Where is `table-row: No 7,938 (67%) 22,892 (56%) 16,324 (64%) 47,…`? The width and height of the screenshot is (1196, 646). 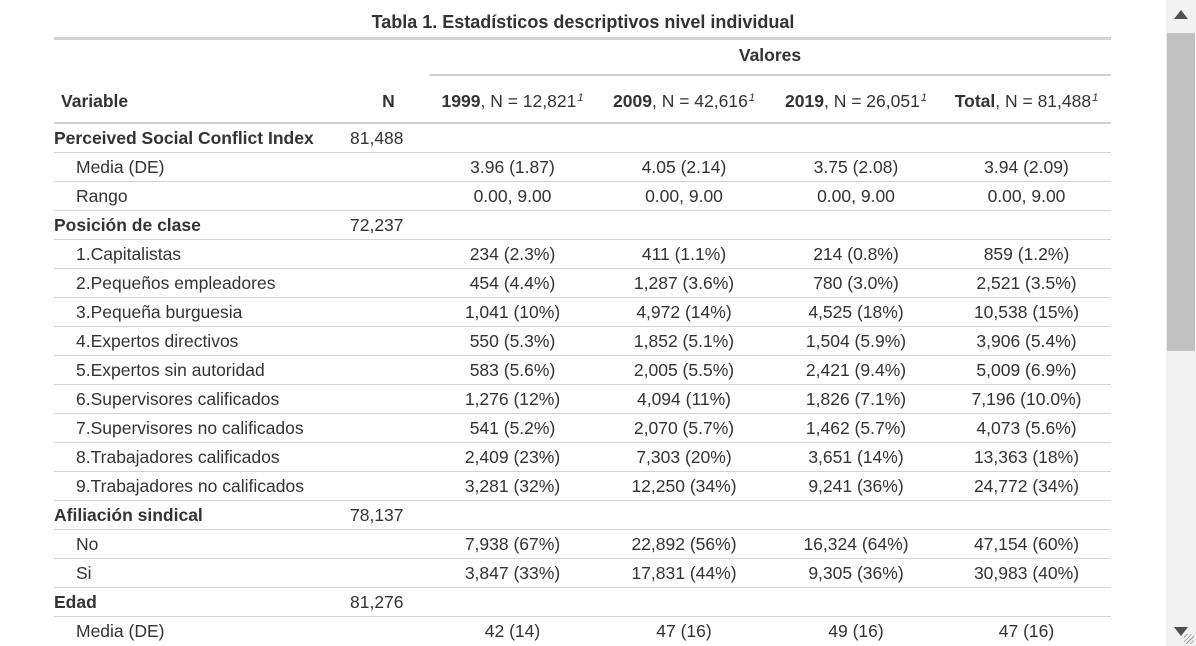
table-row: No 7,938 (67%) 22,892 (56%) 16,324 (64%) 47,… is located at coordinates (582, 544).